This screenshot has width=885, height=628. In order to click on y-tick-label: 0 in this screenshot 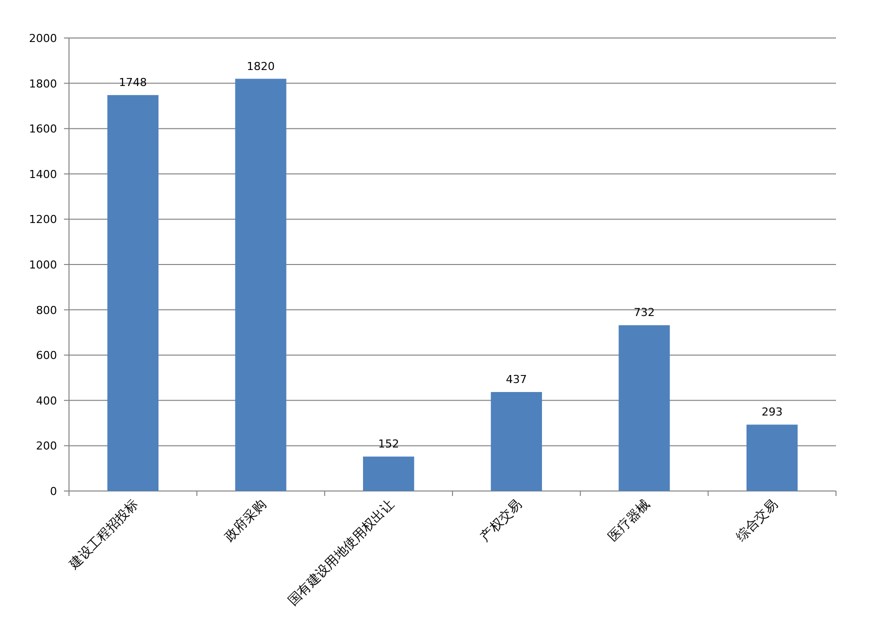, I will do `click(53, 491)`.